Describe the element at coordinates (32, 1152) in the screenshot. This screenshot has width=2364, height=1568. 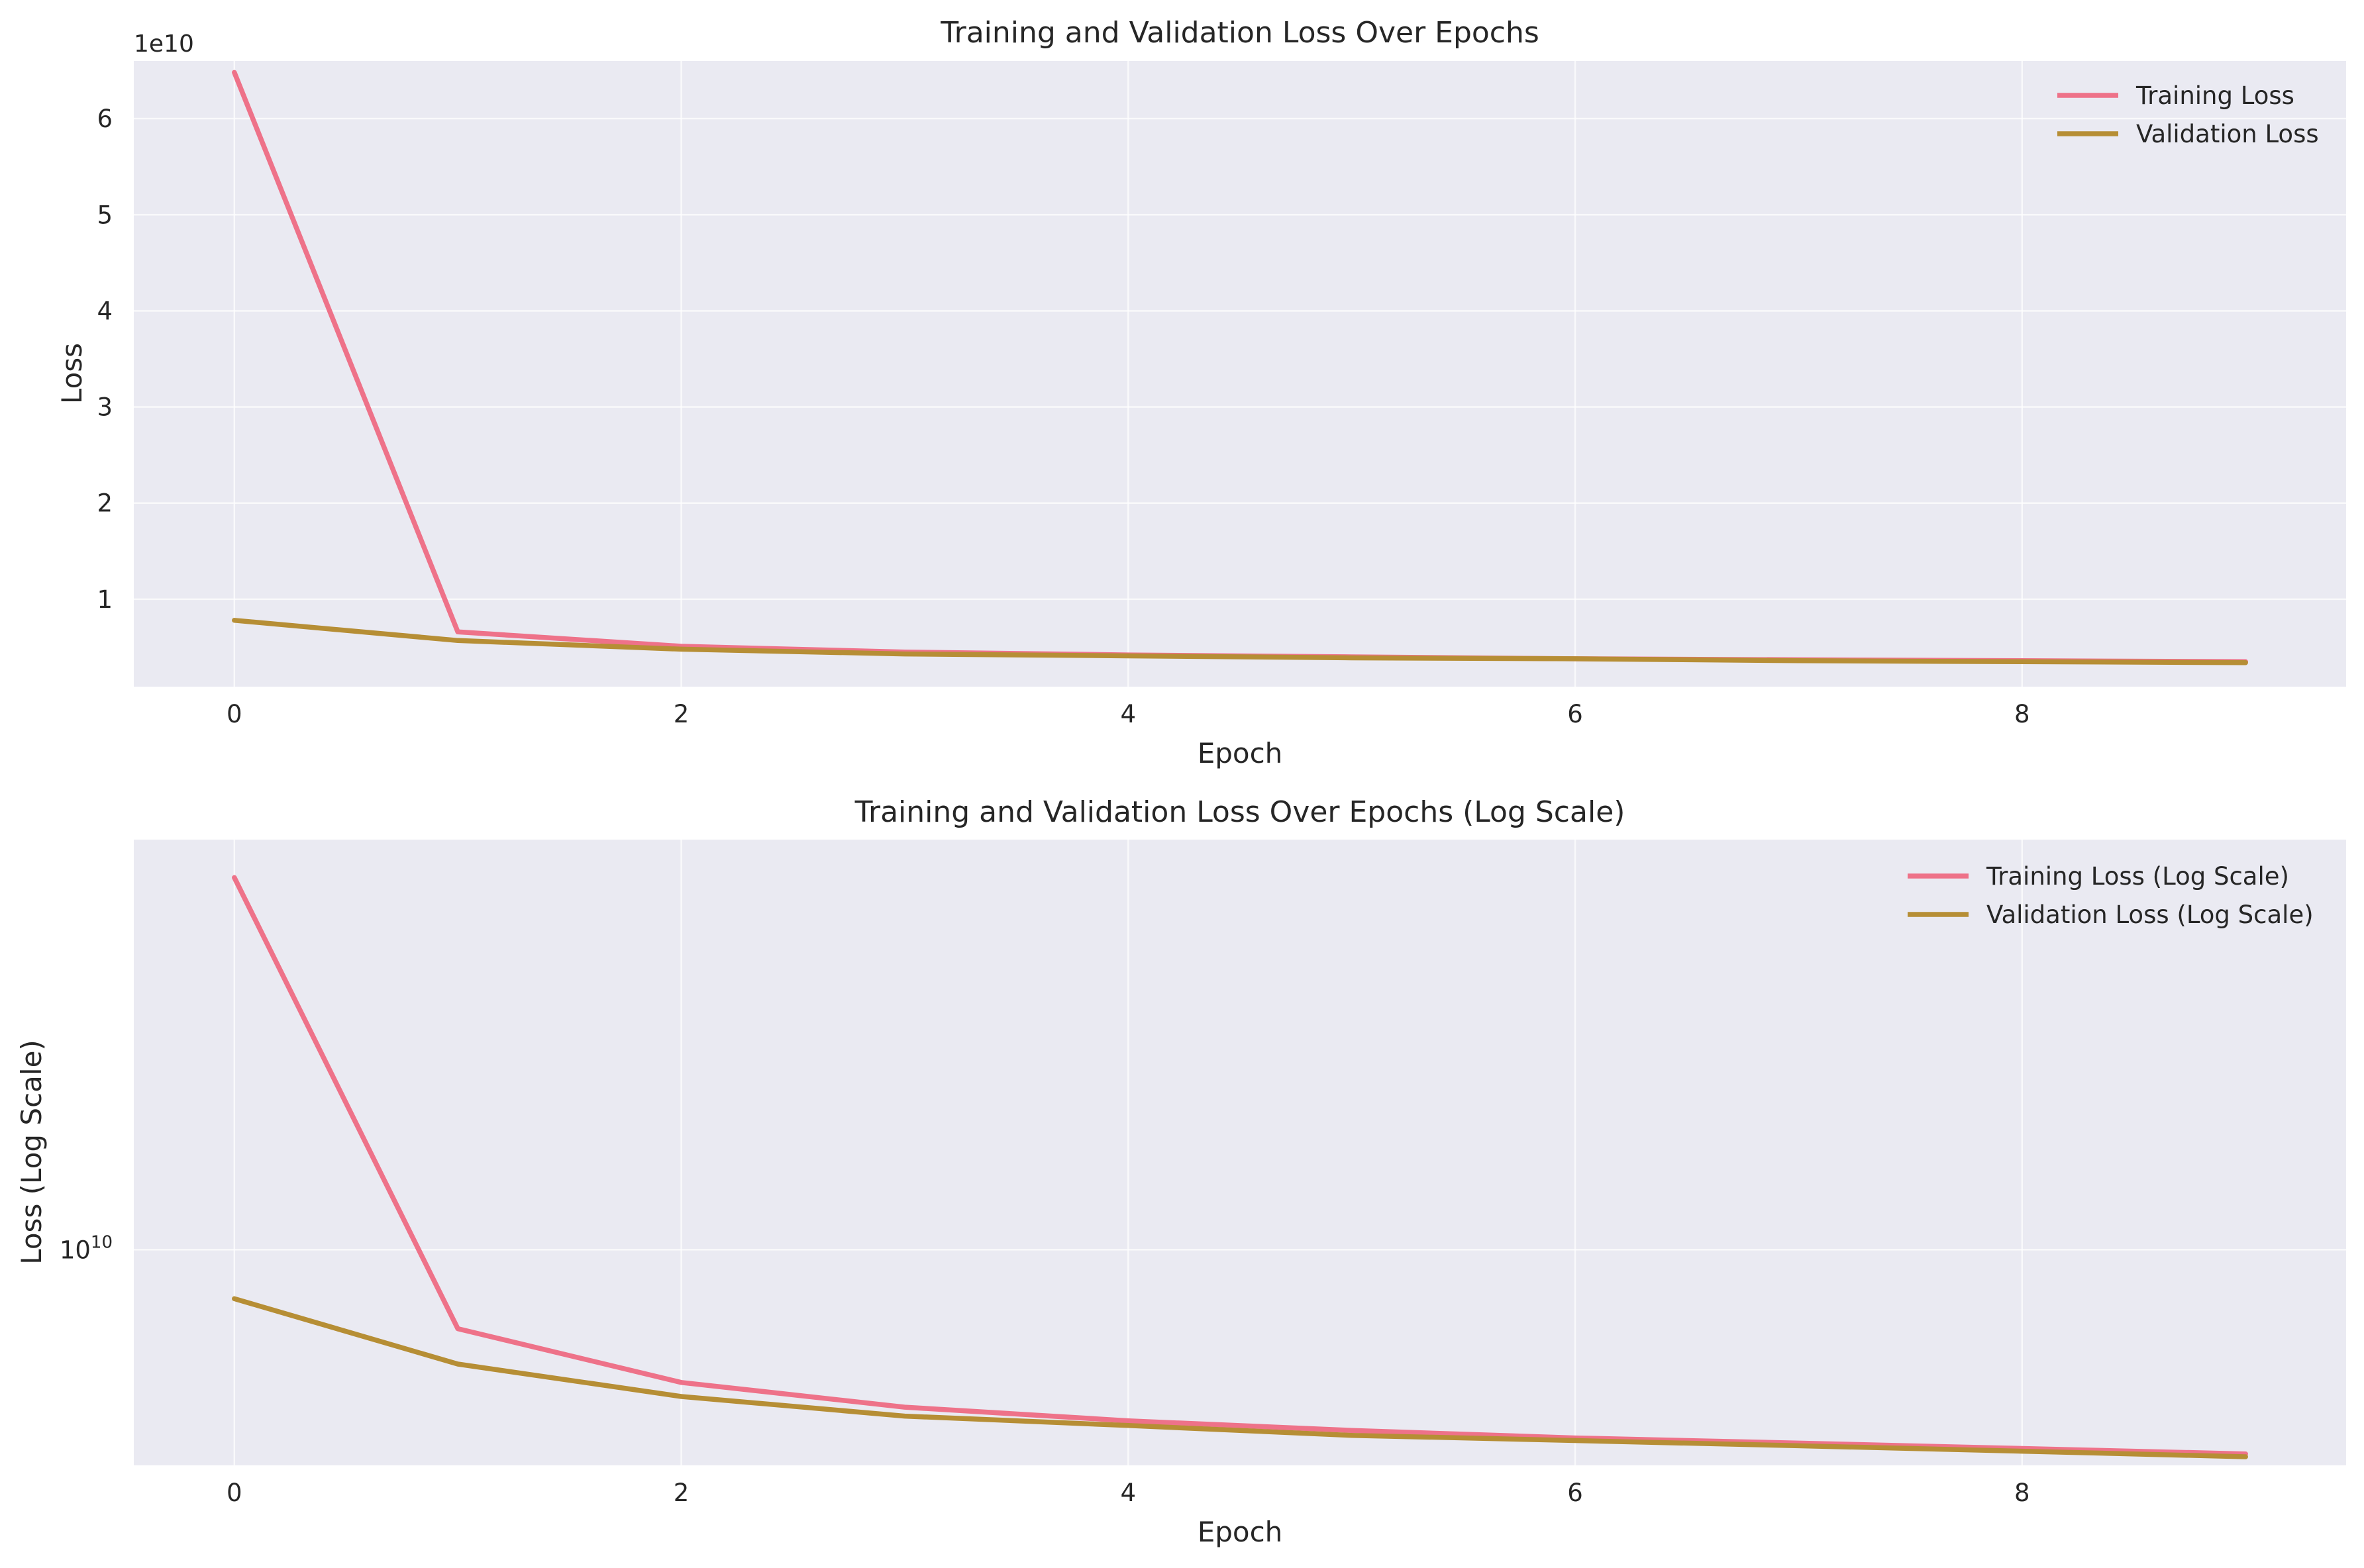
I see `y-axis-label: Loss (Log Scale)` at that location.